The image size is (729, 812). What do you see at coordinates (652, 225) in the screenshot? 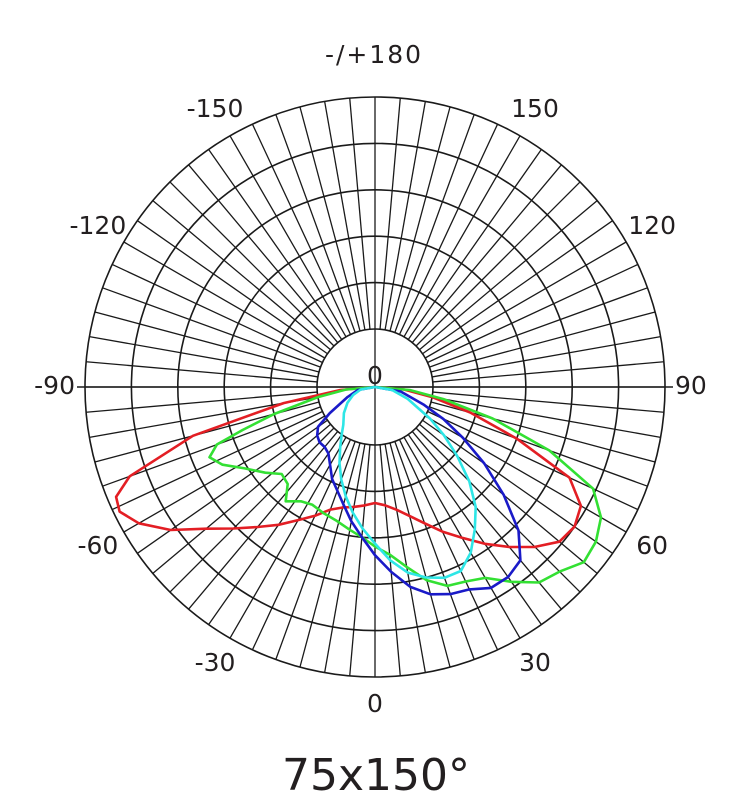
I see `angle-label: 120` at bounding box center [652, 225].